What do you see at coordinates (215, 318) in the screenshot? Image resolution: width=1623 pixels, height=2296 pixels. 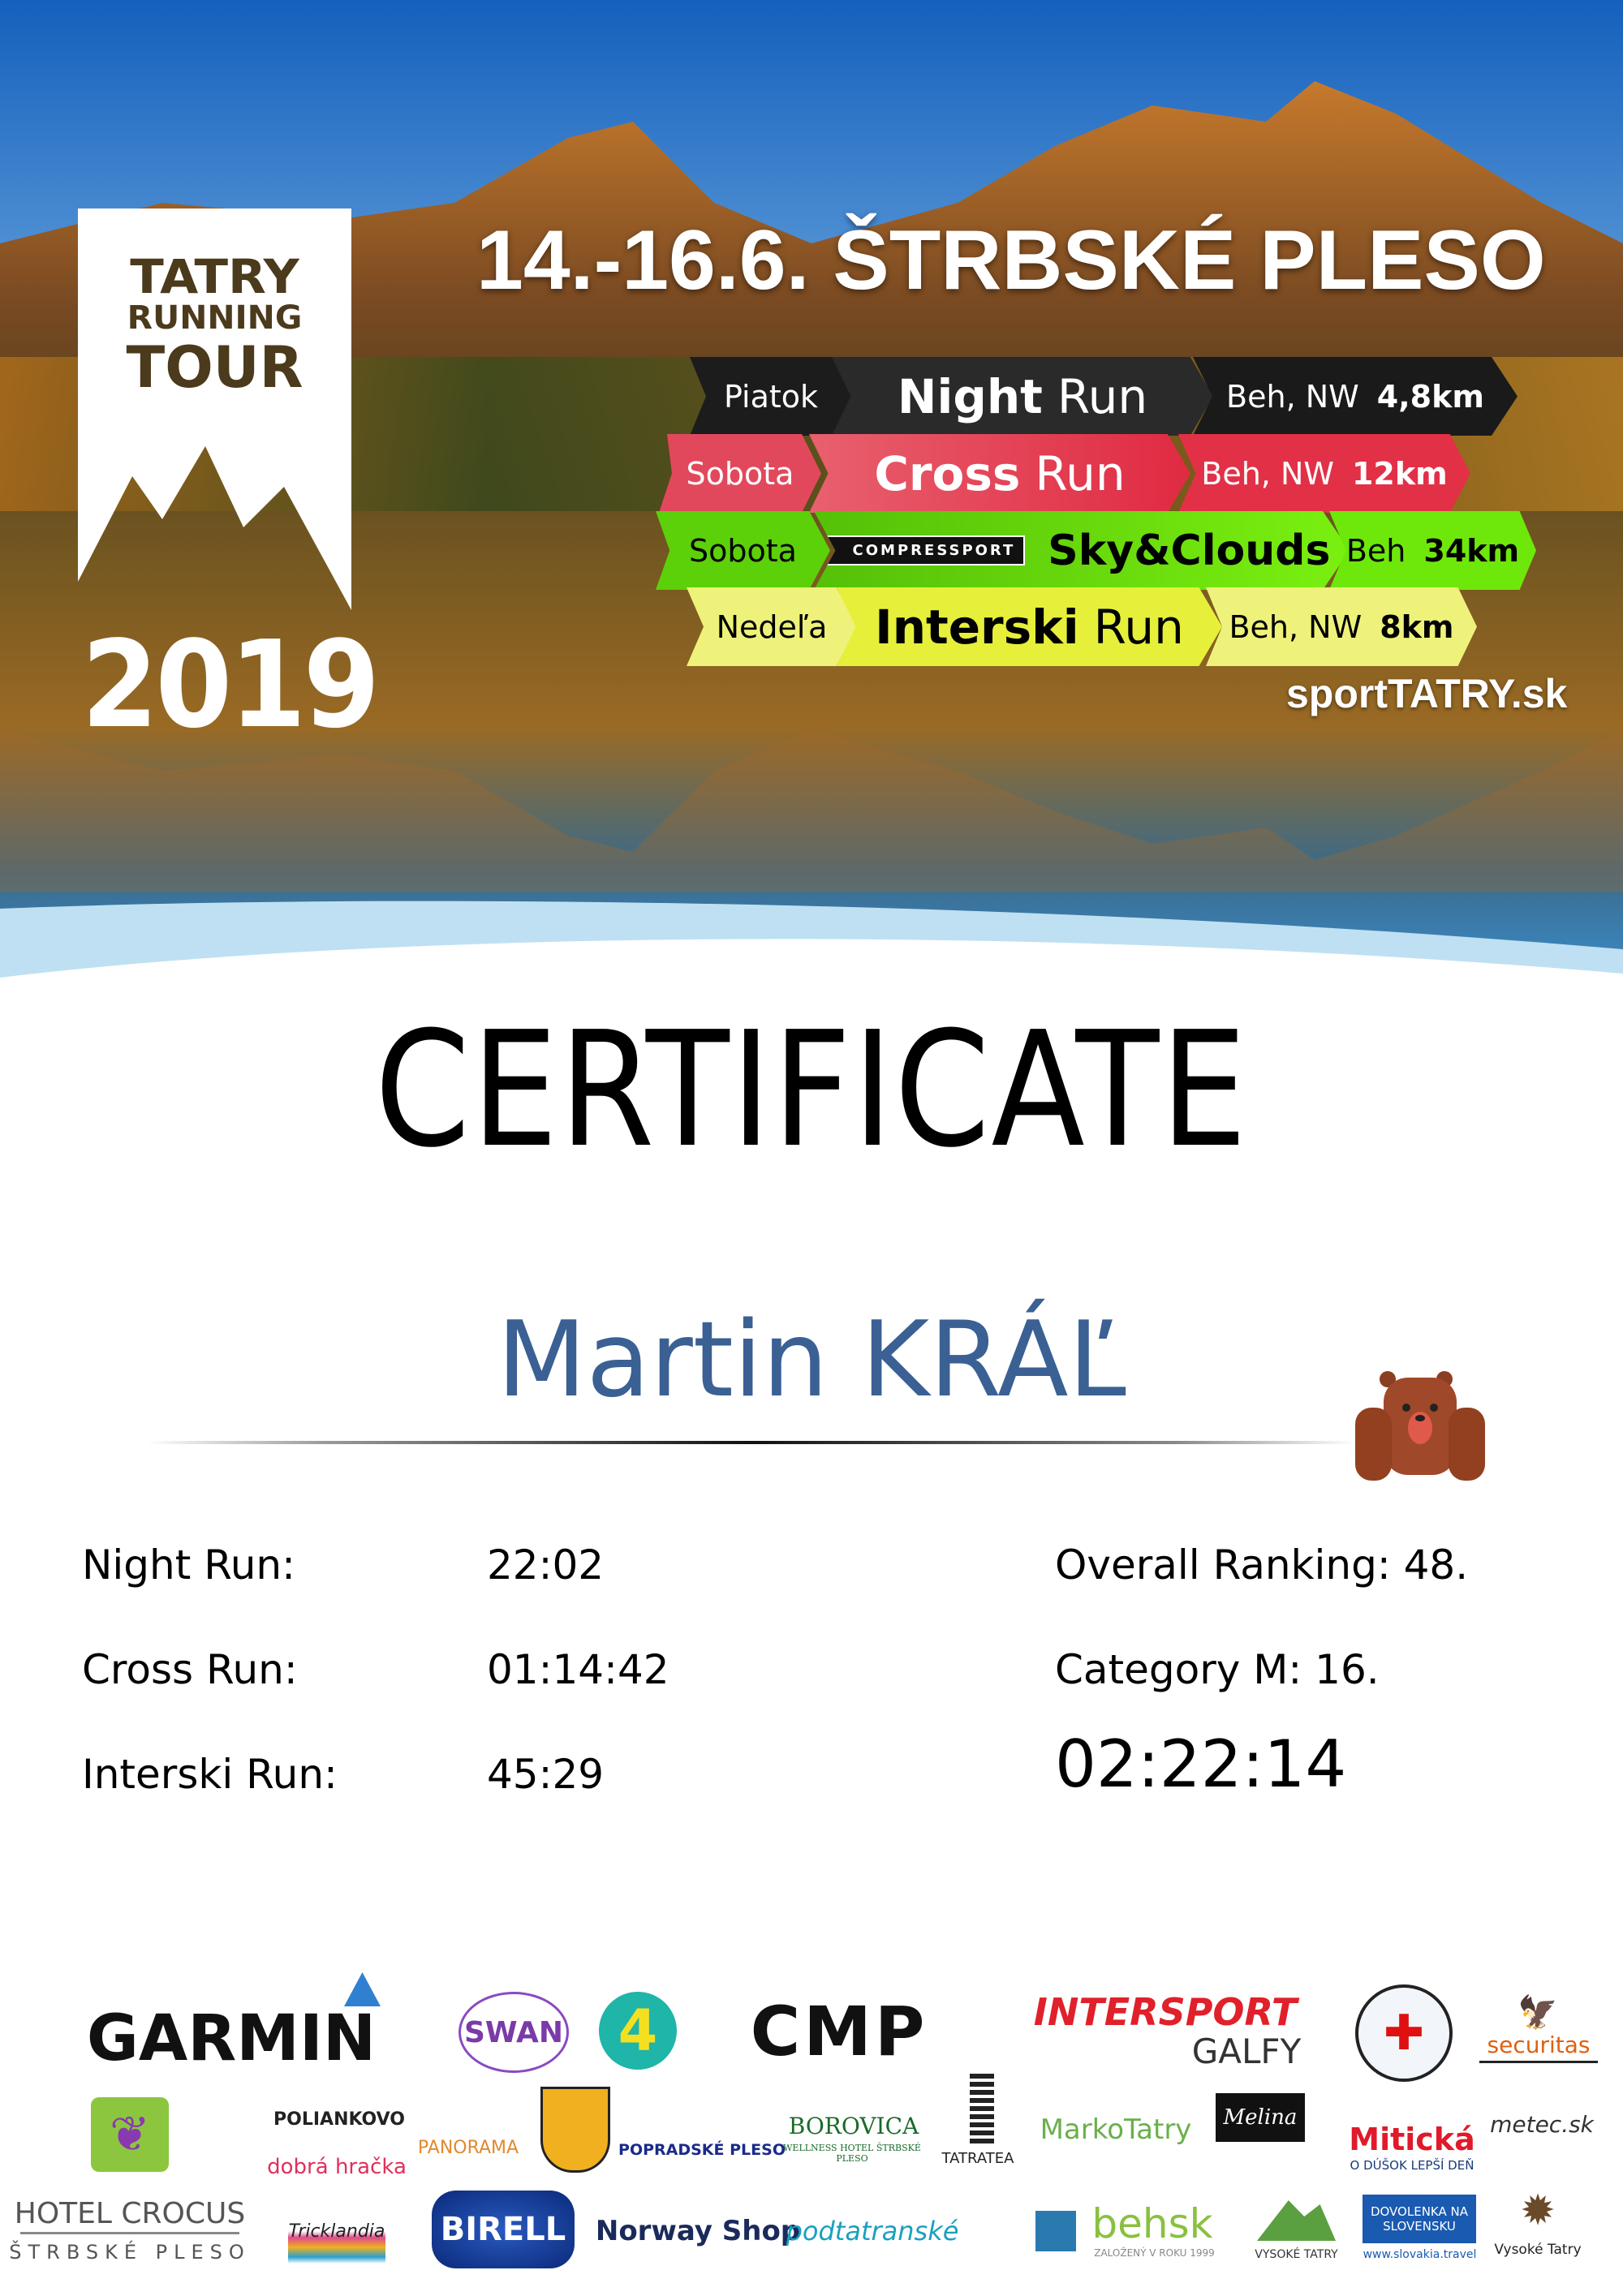 I see `logo-running: RUNNING` at bounding box center [215, 318].